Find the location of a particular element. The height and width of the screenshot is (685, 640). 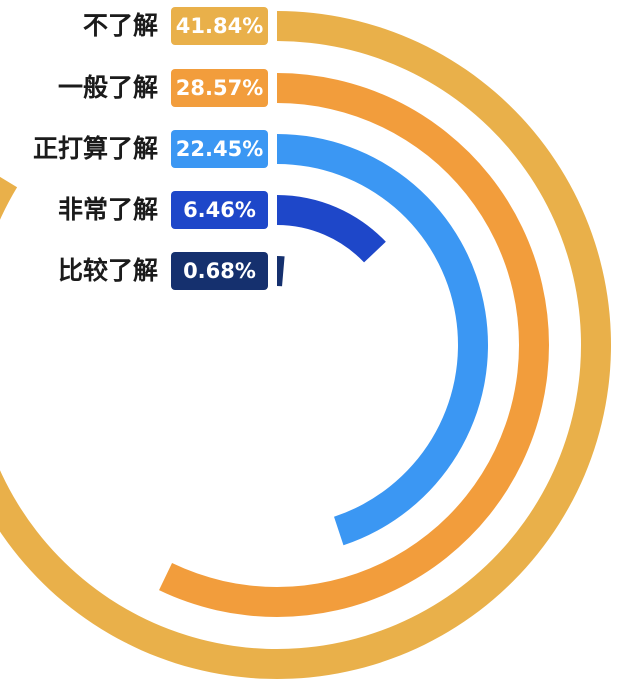

value-label-series-1: 28.57% is located at coordinates (219, 88).